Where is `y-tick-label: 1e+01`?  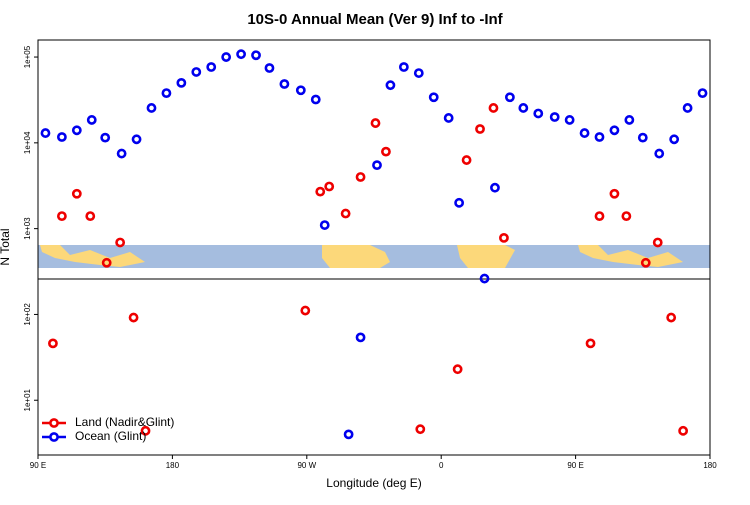
y-tick-label: 1e+01 is located at coordinates (27, 399).